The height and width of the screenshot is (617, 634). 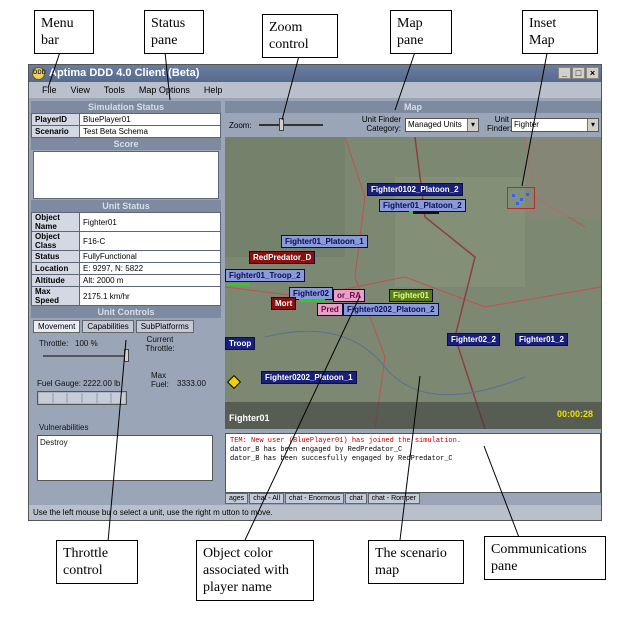 I want to click on table-row: Scenario Test Beta Schema, so click(x=126, y=131).